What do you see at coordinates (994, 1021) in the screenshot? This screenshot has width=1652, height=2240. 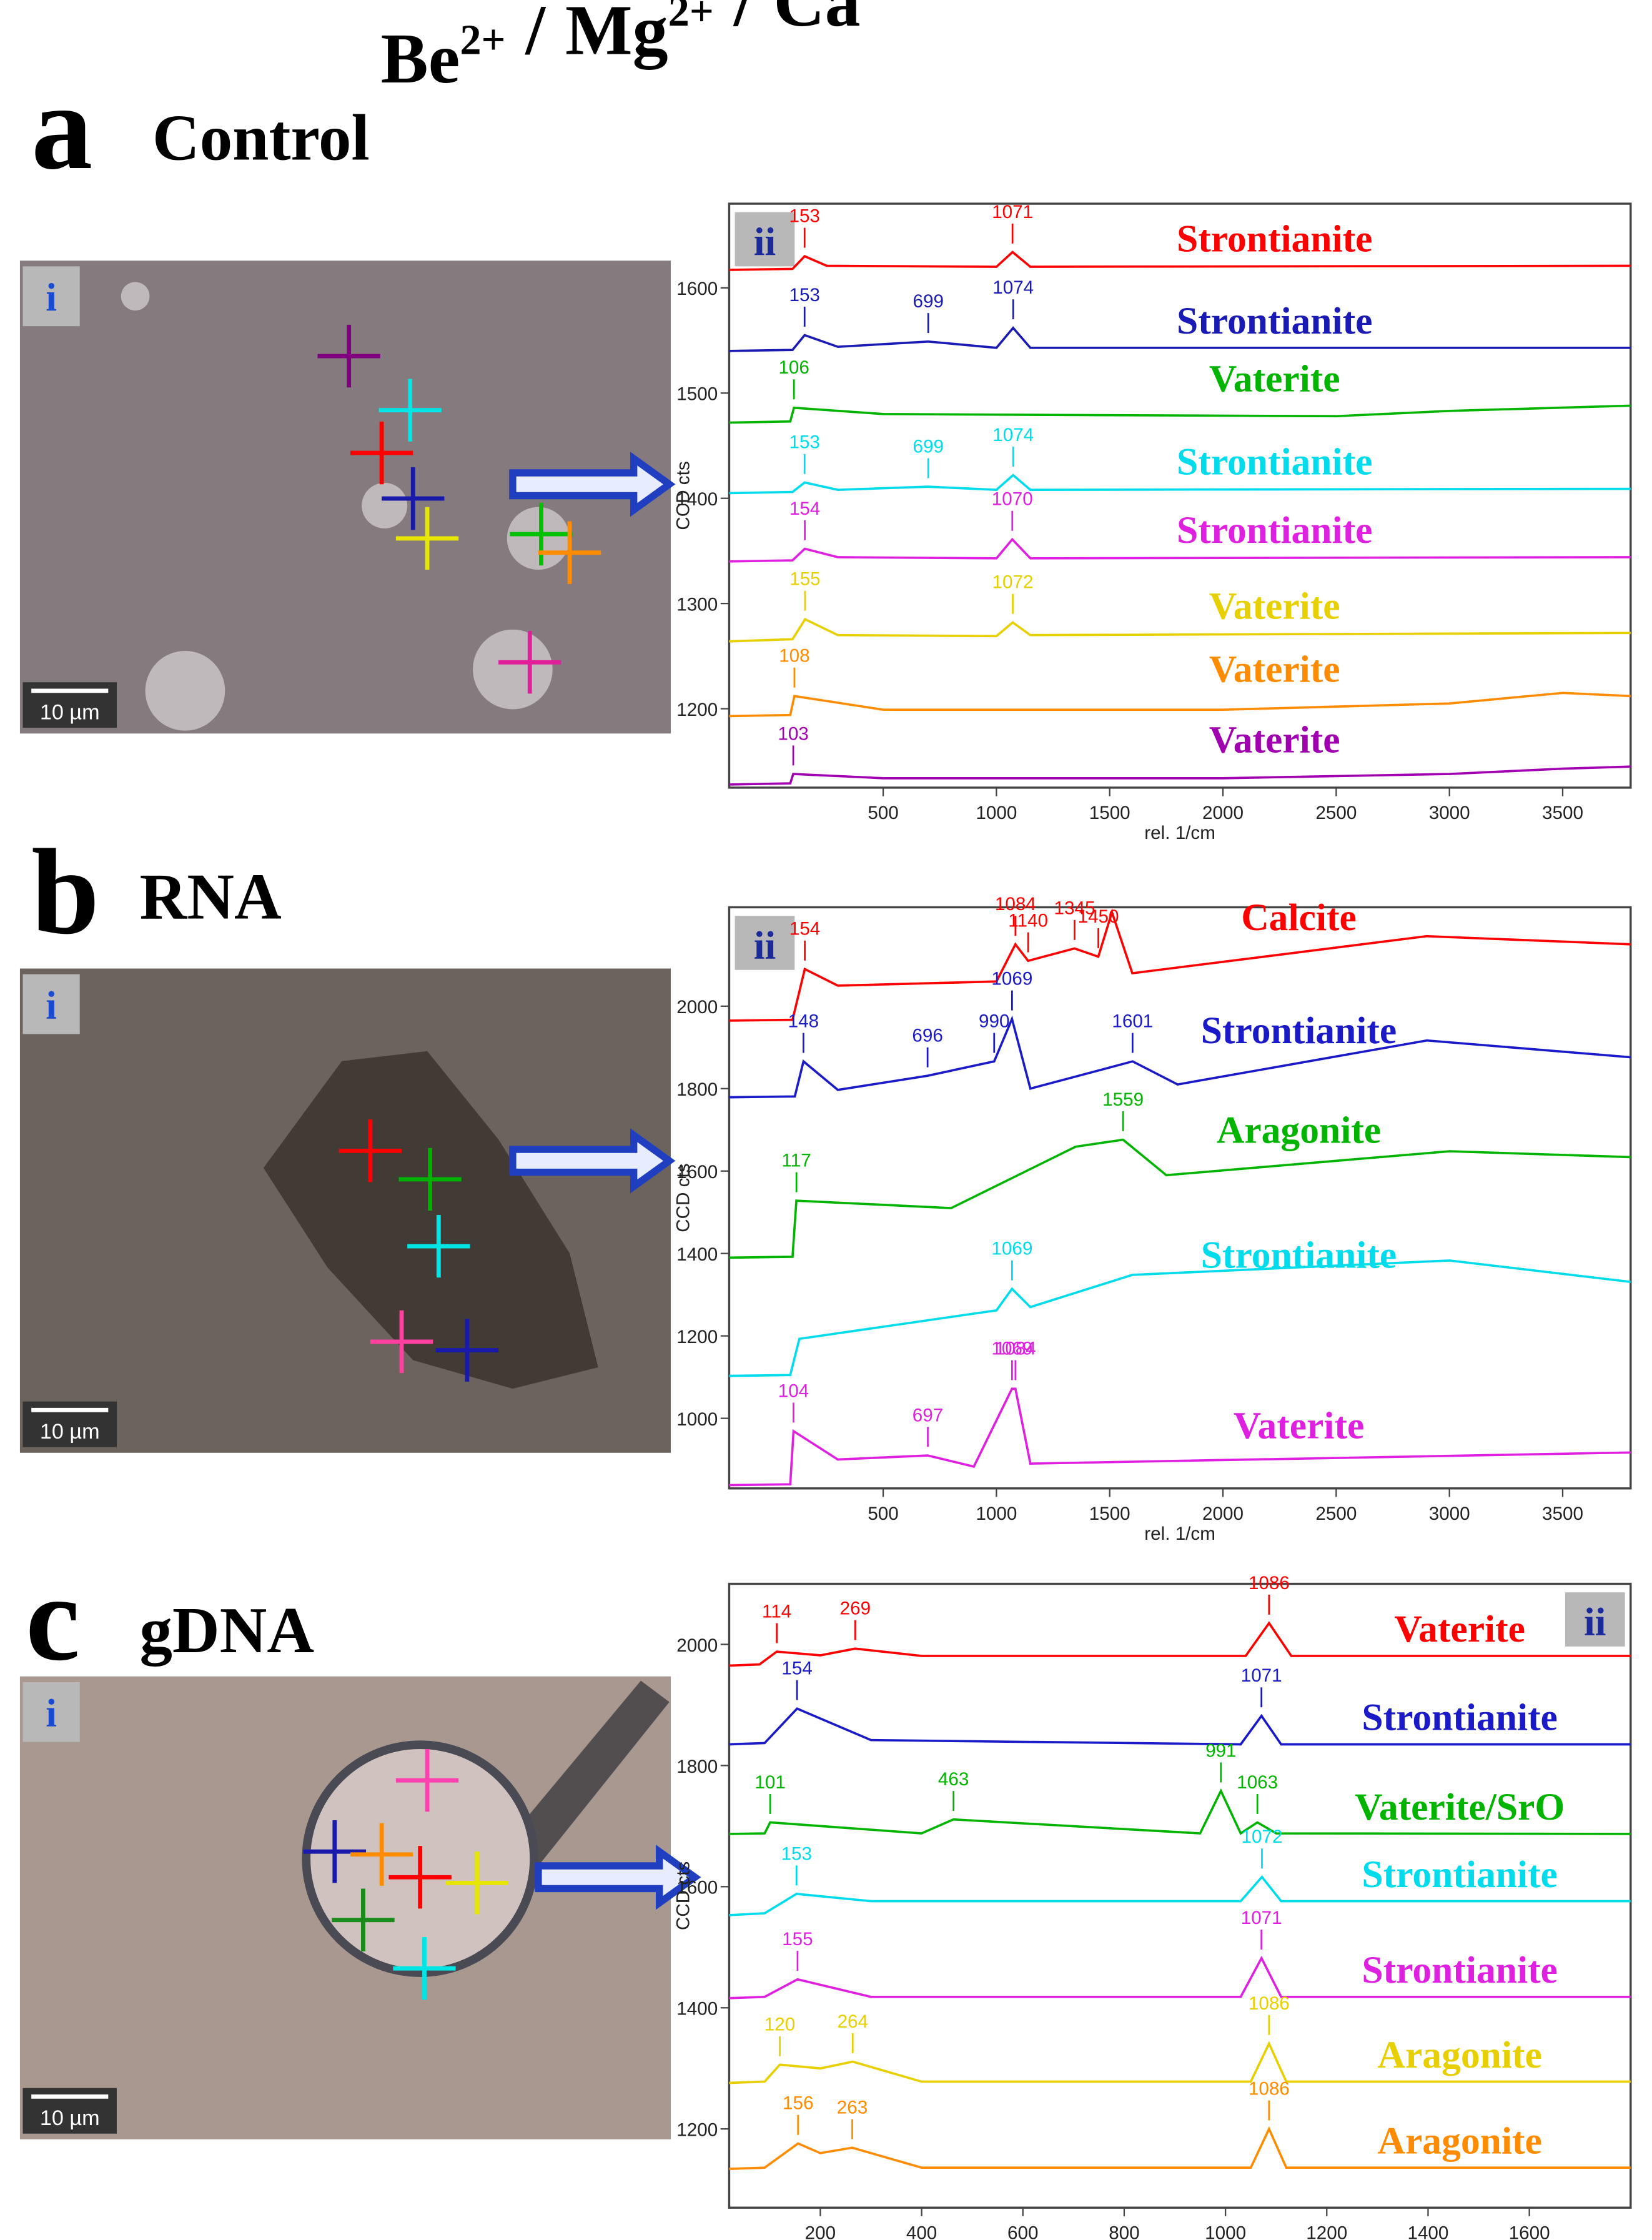 I see `peak-label: 990` at bounding box center [994, 1021].